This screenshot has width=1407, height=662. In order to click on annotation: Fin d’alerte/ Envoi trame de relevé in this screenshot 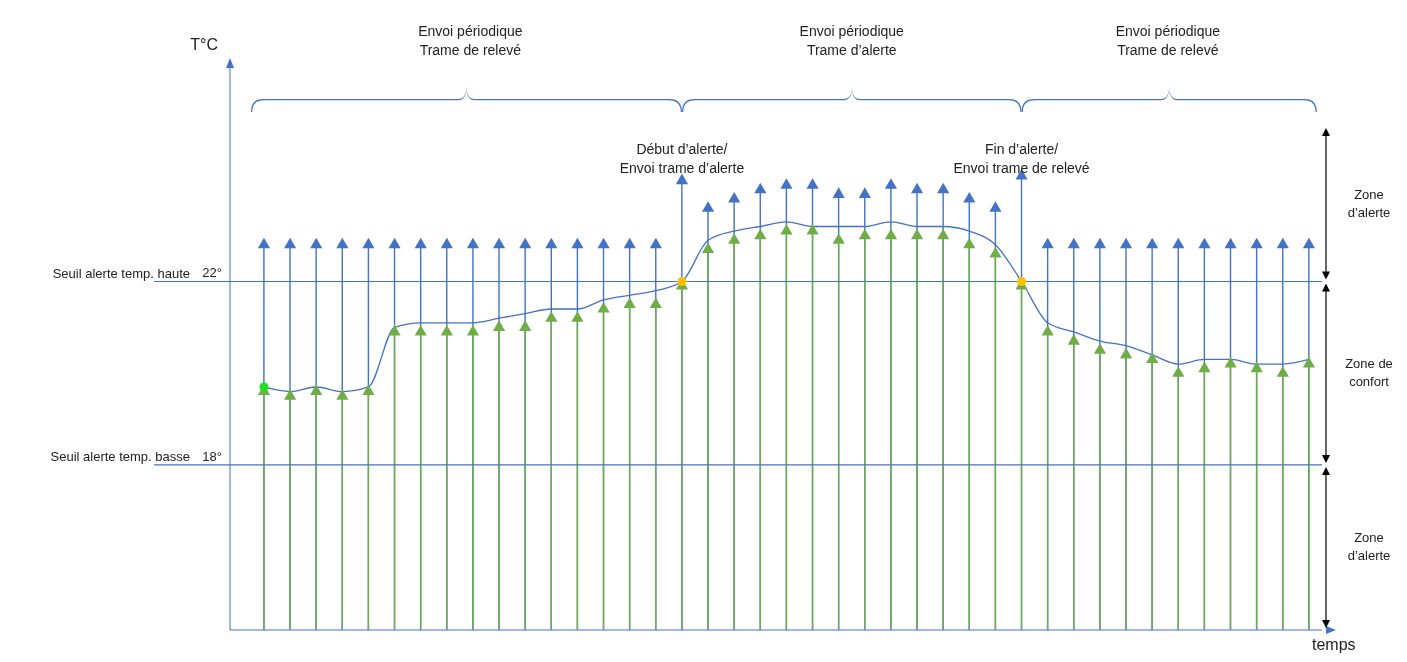, I will do `click(1021, 159)`.